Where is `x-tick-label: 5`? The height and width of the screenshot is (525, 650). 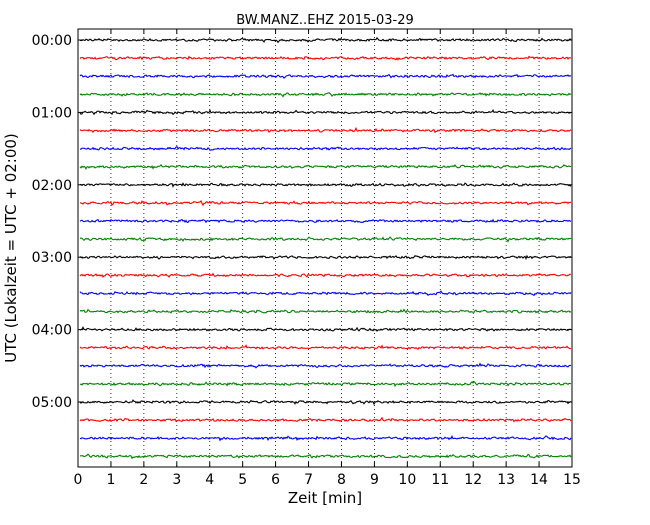
x-tick-label: 5 is located at coordinates (242, 480).